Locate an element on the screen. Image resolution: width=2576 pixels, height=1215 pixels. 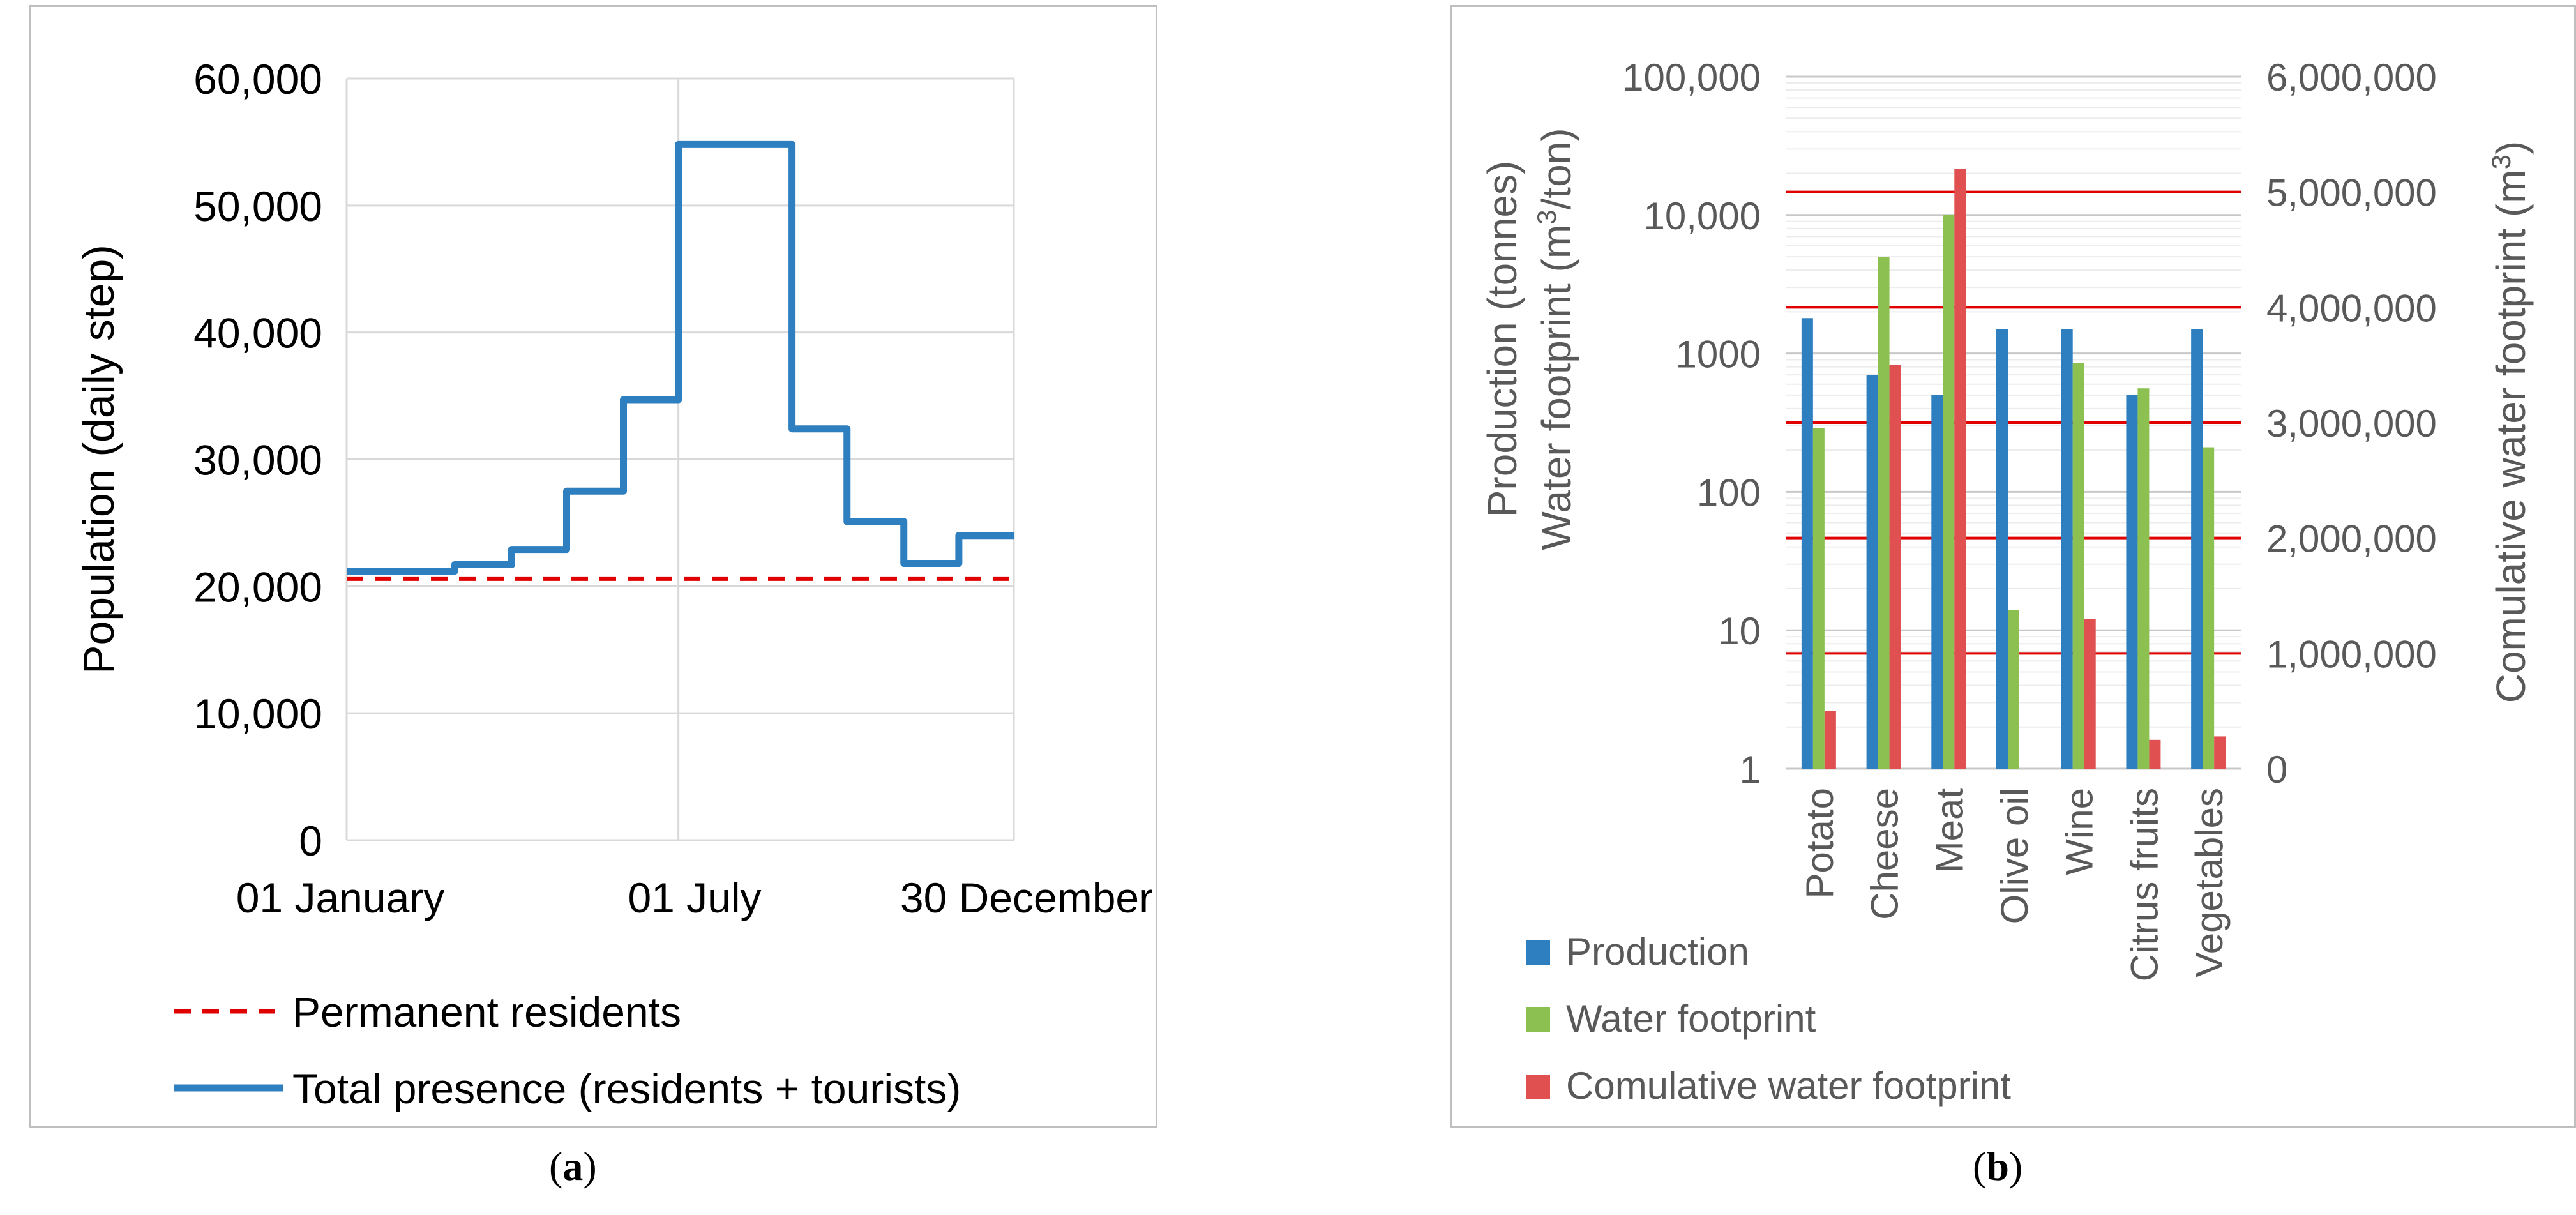
legend-label-water-footprint: Water footprint is located at coordinates (1691, 1018).